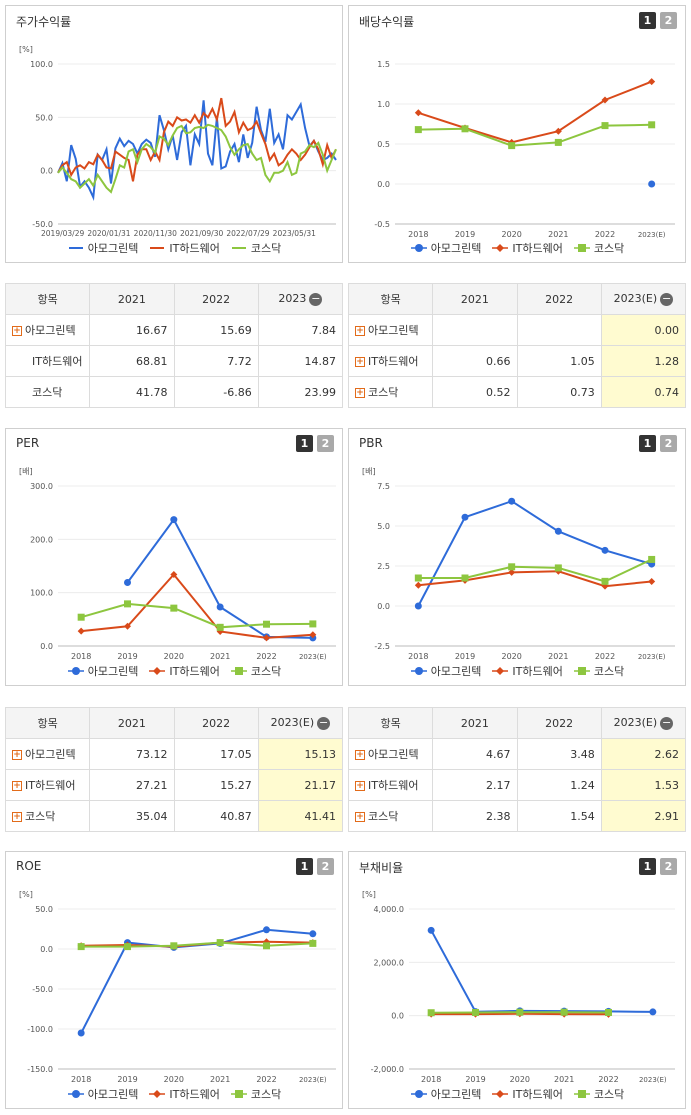 The image size is (691, 1115). I want to click on y-tick-label: 1.0, so click(383, 104).